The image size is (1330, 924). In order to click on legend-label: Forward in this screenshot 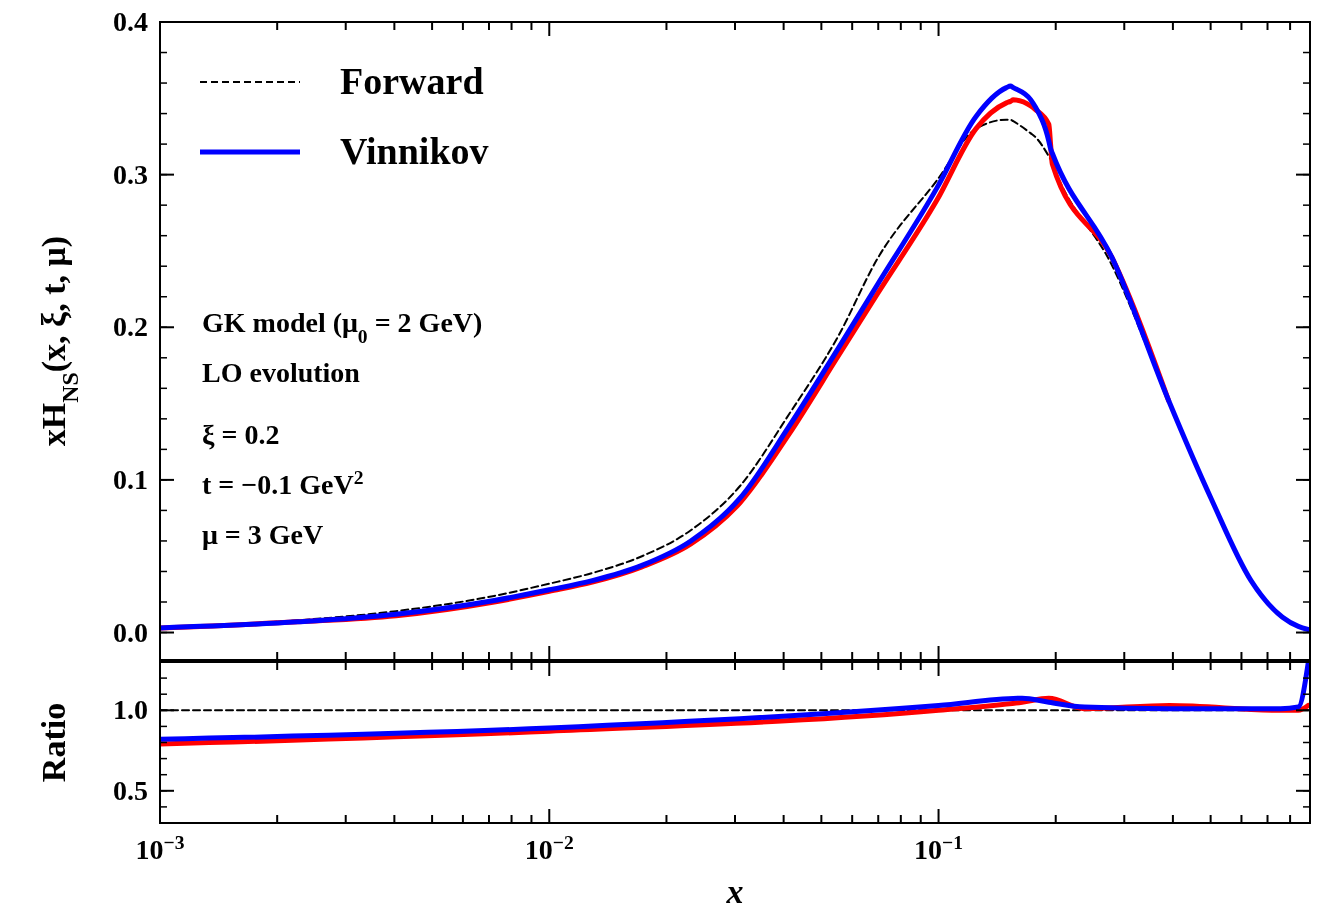, I will do `click(412, 81)`.